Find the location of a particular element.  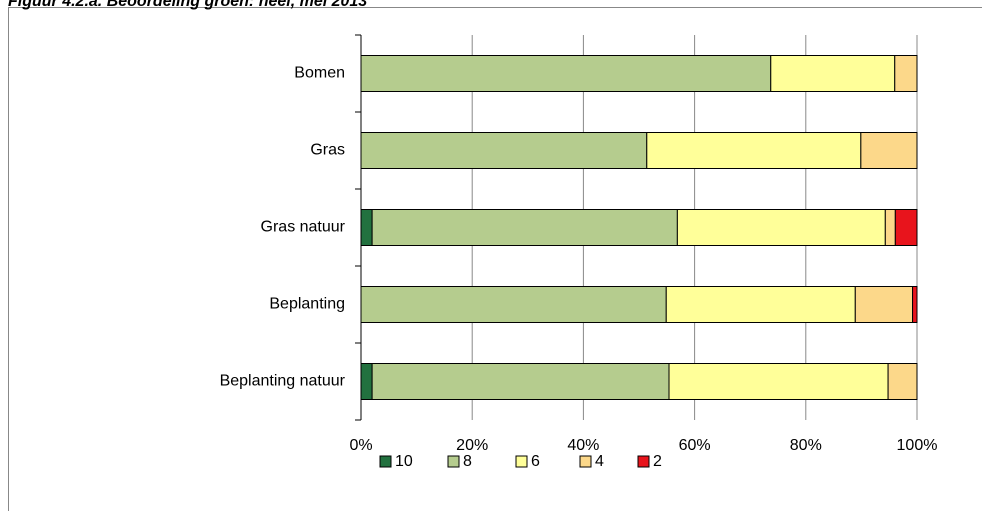

y-tick-label: Beplanting natuur is located at coordinates (283, 381).